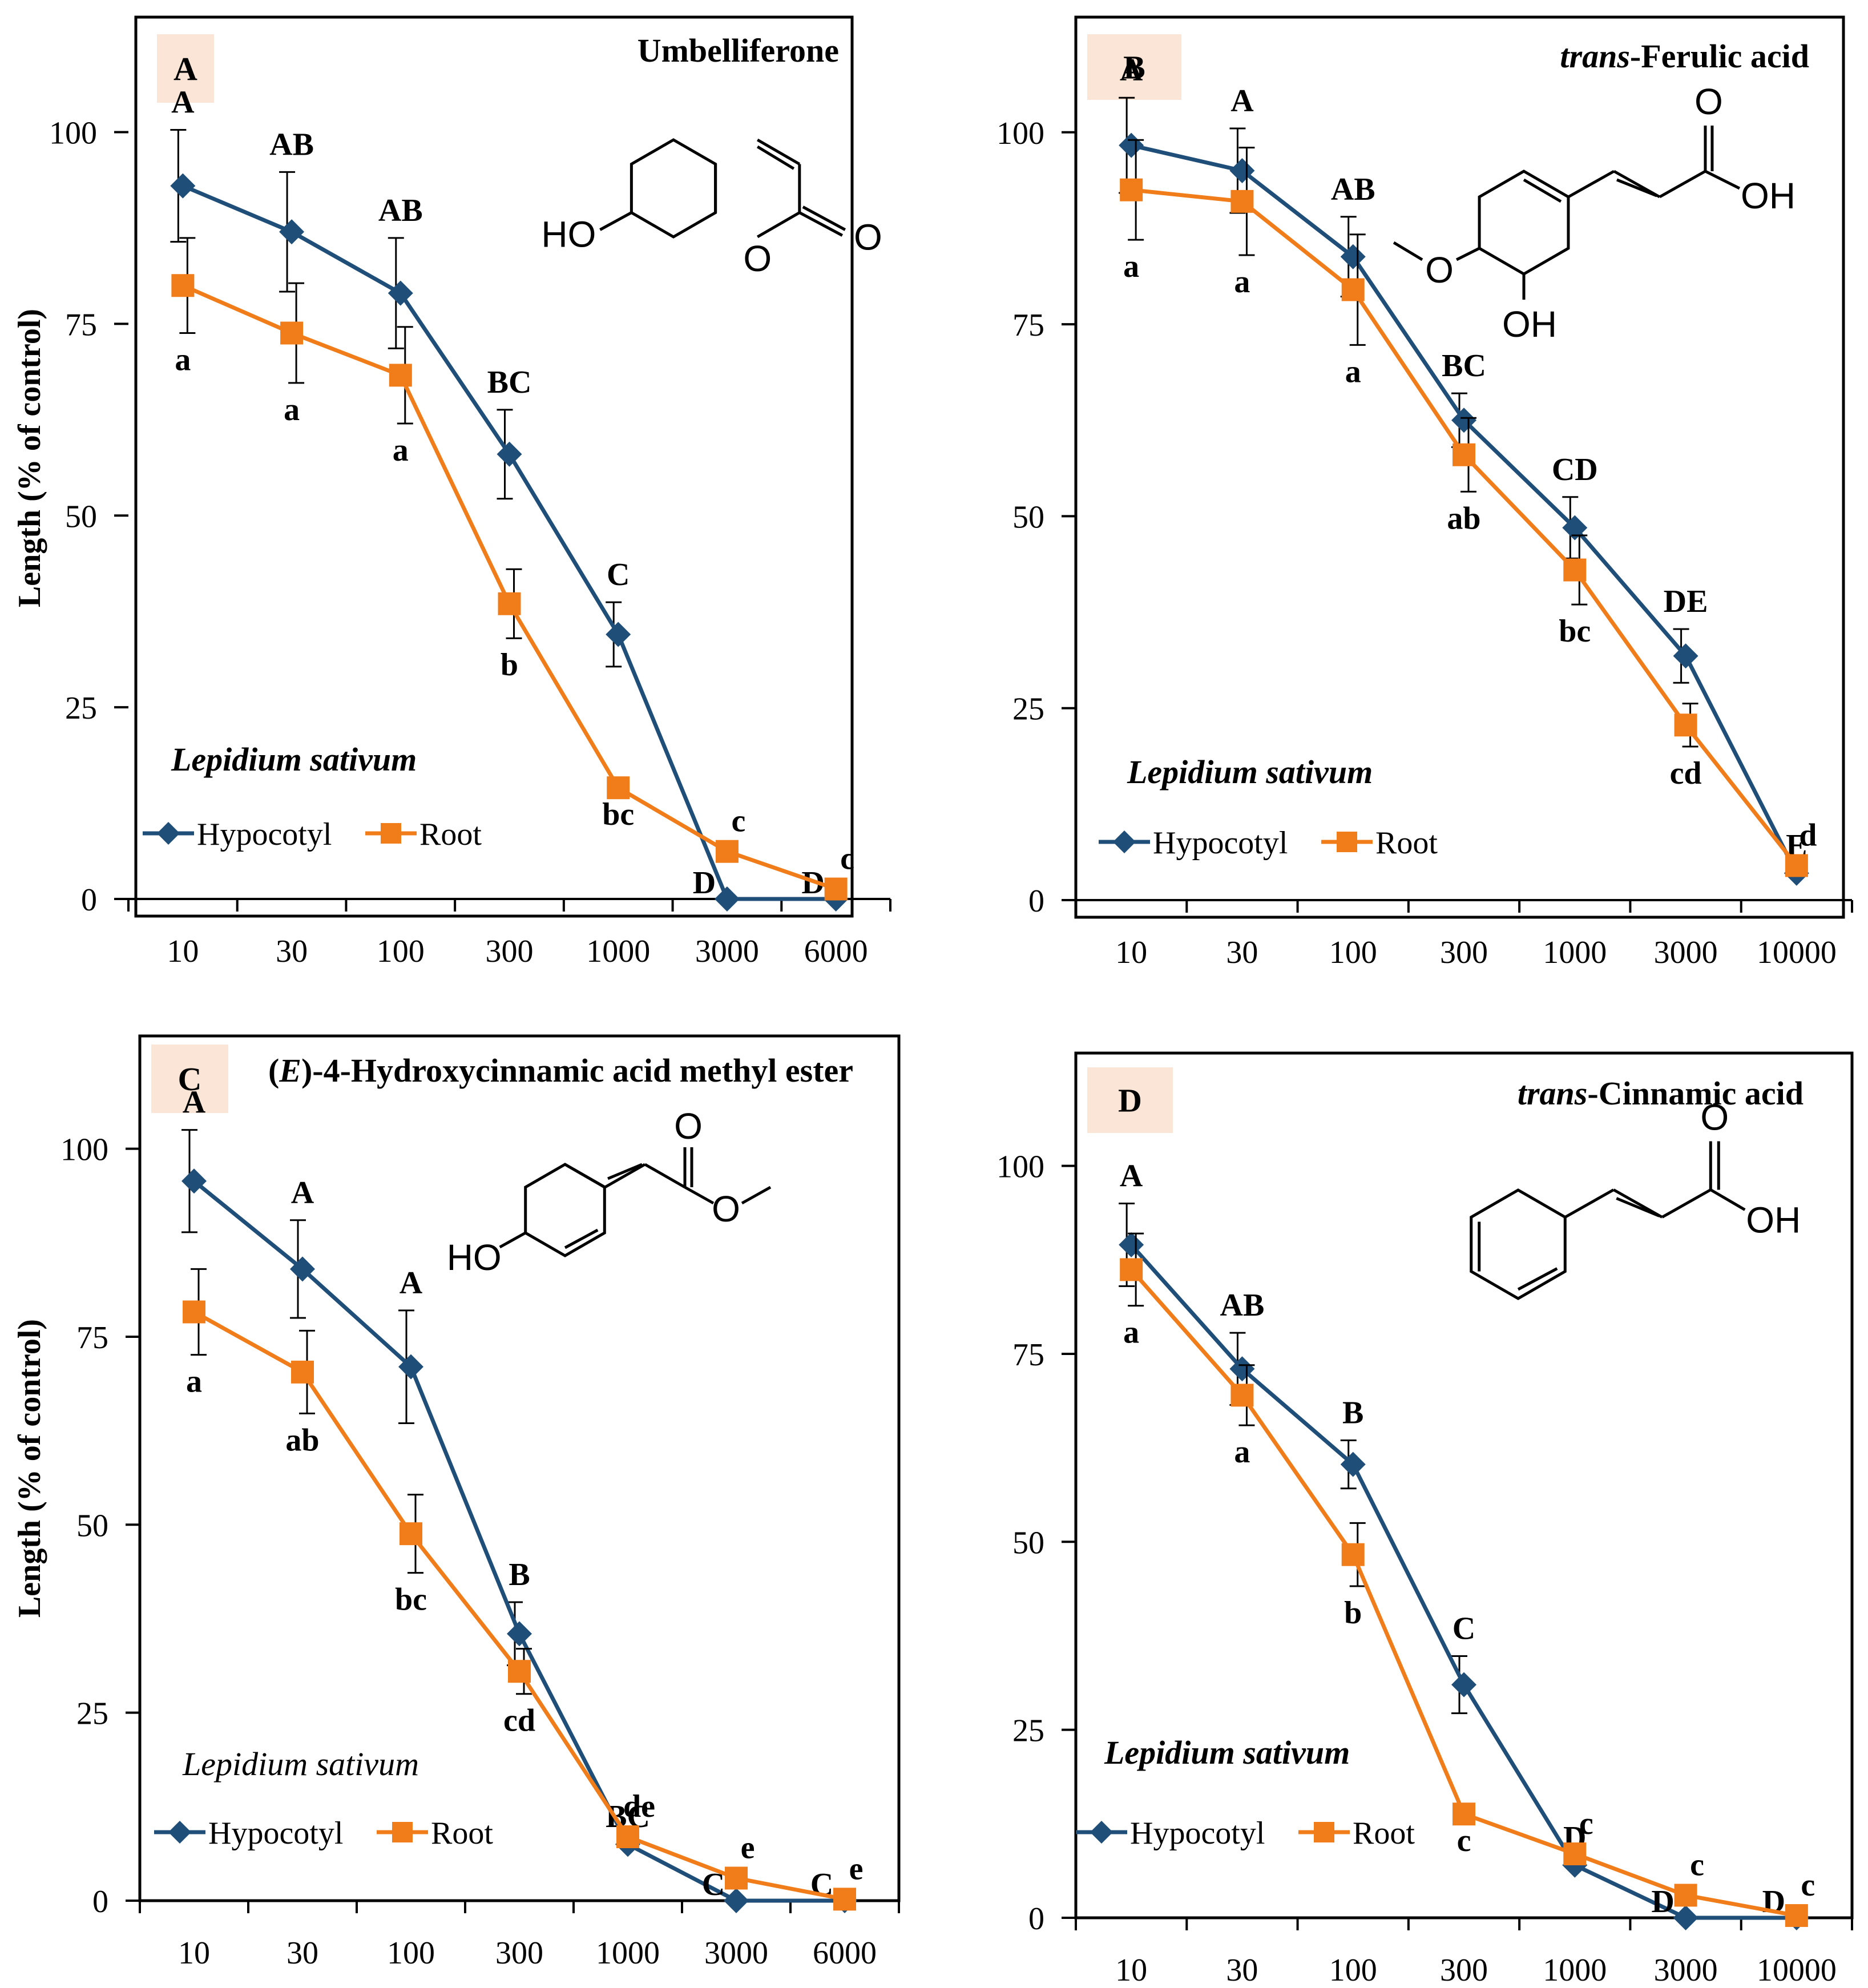 The width and height of the screenshot is (1868, 1988). What do you see at coordinates (1553, 1093) in the screenshot?
I see `title-italic: trans` at bounding box center [1553, 1093].